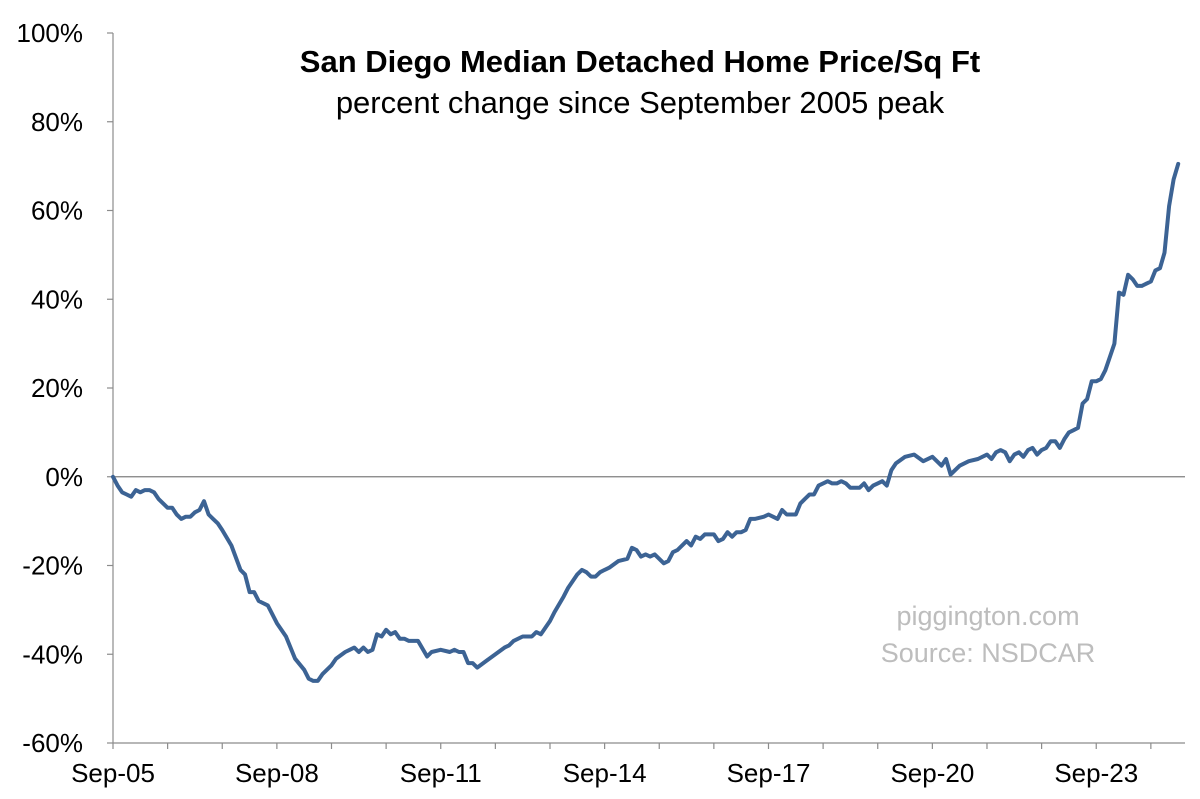 The height and width of the screenshot is (799, 1200). Describe the element at coordinates (1096, 773) in the screenshot. I see `x-tick-label: Sep-23` at that location.